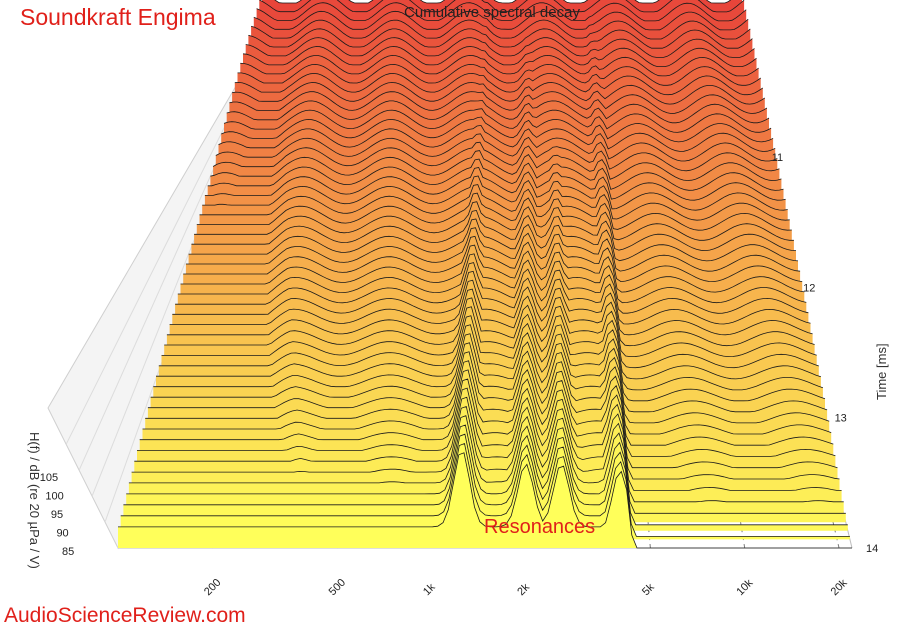 The image size is (911, 636). I want to click on chart-title: Cumulative spectral decay, so click(492, 12).